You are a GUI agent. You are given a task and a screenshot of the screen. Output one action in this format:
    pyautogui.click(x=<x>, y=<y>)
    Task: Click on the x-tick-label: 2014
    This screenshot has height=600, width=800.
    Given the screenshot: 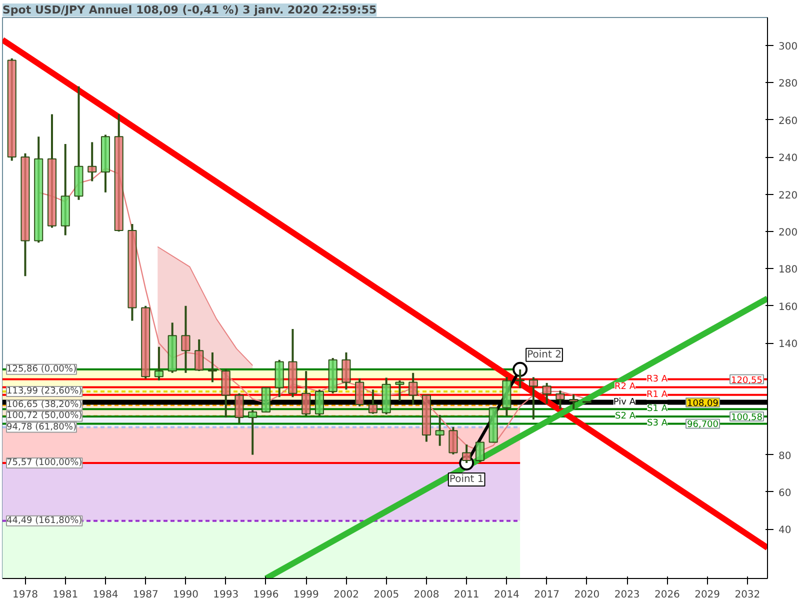 What is the action you would take?
    pyautogui.click(x=507, y=595)
    